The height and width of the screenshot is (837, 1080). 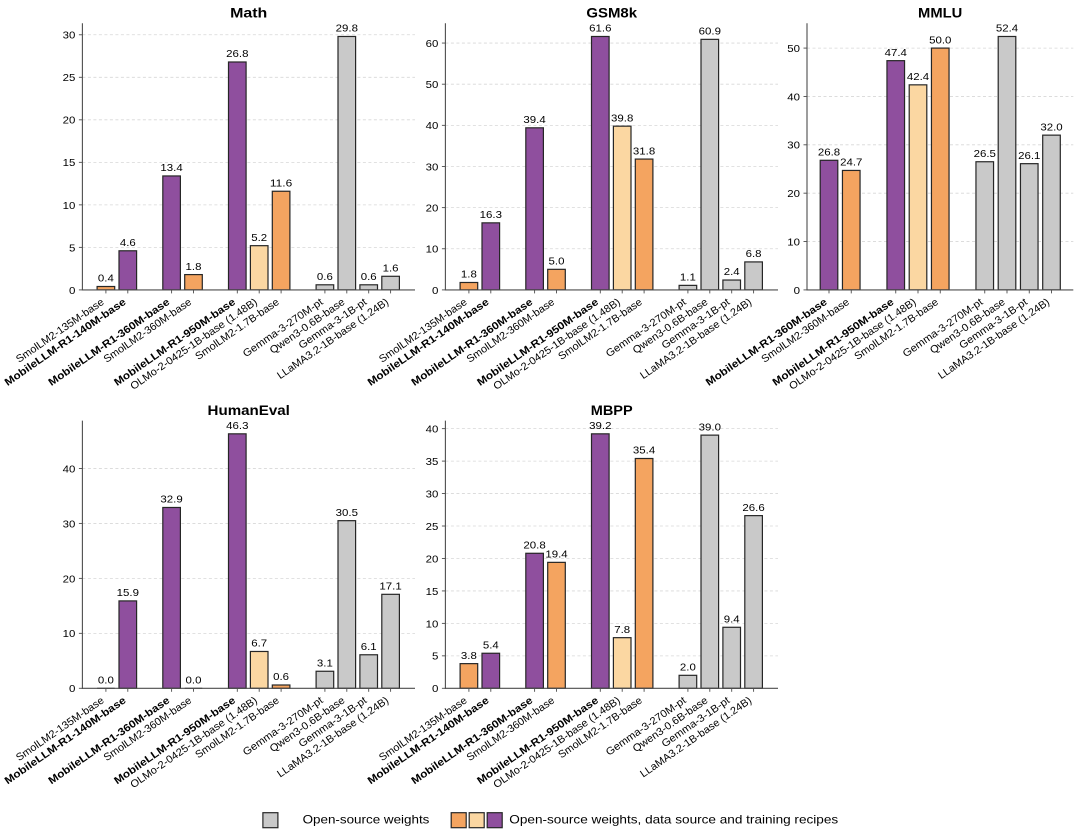 What do you see at coordinates (732, 619) in the screenshot?
I see `svg-text: 9.4` at bounding box center [732, 619].